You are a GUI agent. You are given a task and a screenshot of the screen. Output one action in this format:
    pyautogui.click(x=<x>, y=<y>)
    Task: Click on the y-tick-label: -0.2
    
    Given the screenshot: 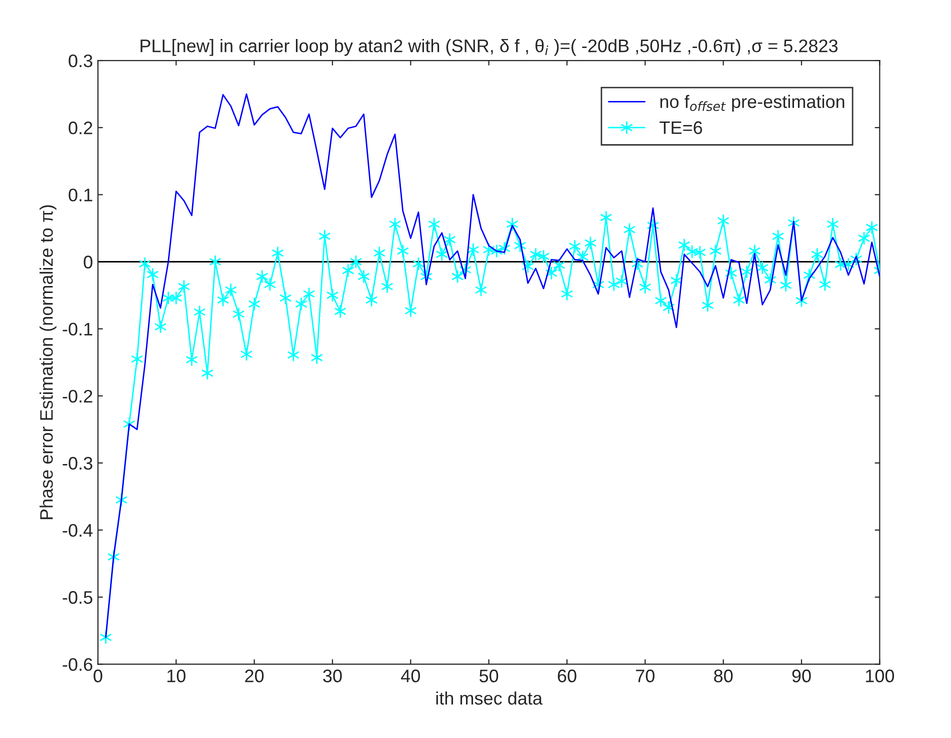 What is the action you would take?
    pyautogui.click(x=77, y=396)
    